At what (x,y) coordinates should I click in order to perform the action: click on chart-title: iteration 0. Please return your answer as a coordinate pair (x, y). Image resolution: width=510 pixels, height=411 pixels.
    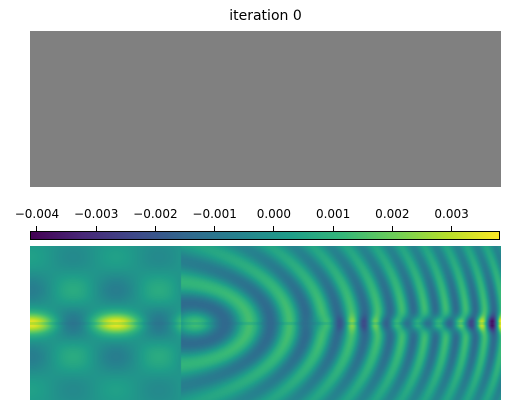
    Looking at the image, I should click on (265, 16).